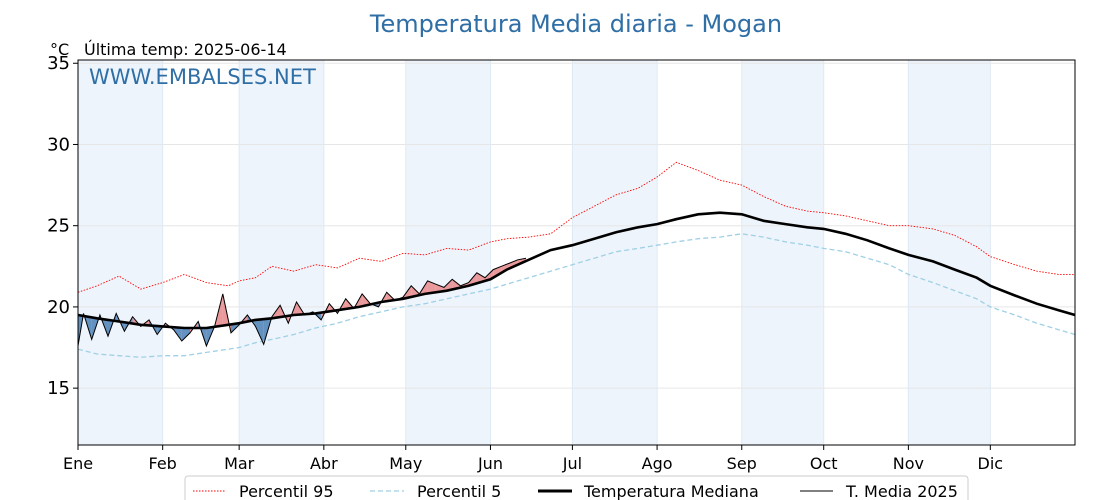  Describe the element at coordinates (59, 49) in the screenshot. I see `y-unit-label: °C` at that location.